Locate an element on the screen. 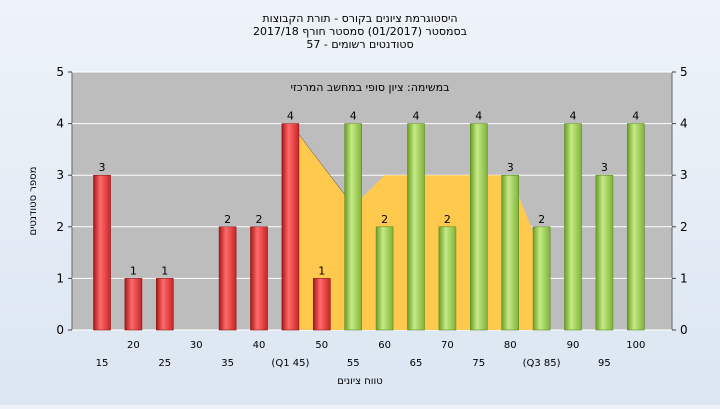 The image size is (720, 409). title-line: סטודנטים רשומים - 57 is located at coordinates (359, 44).